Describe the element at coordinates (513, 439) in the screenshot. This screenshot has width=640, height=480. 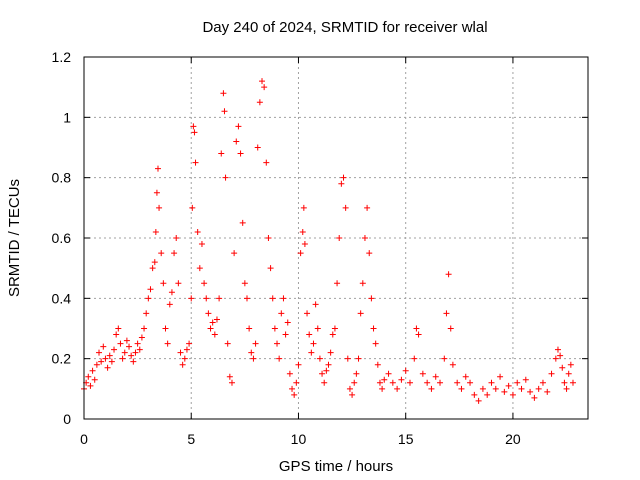
I see `x-tick-label: 20` at that location.